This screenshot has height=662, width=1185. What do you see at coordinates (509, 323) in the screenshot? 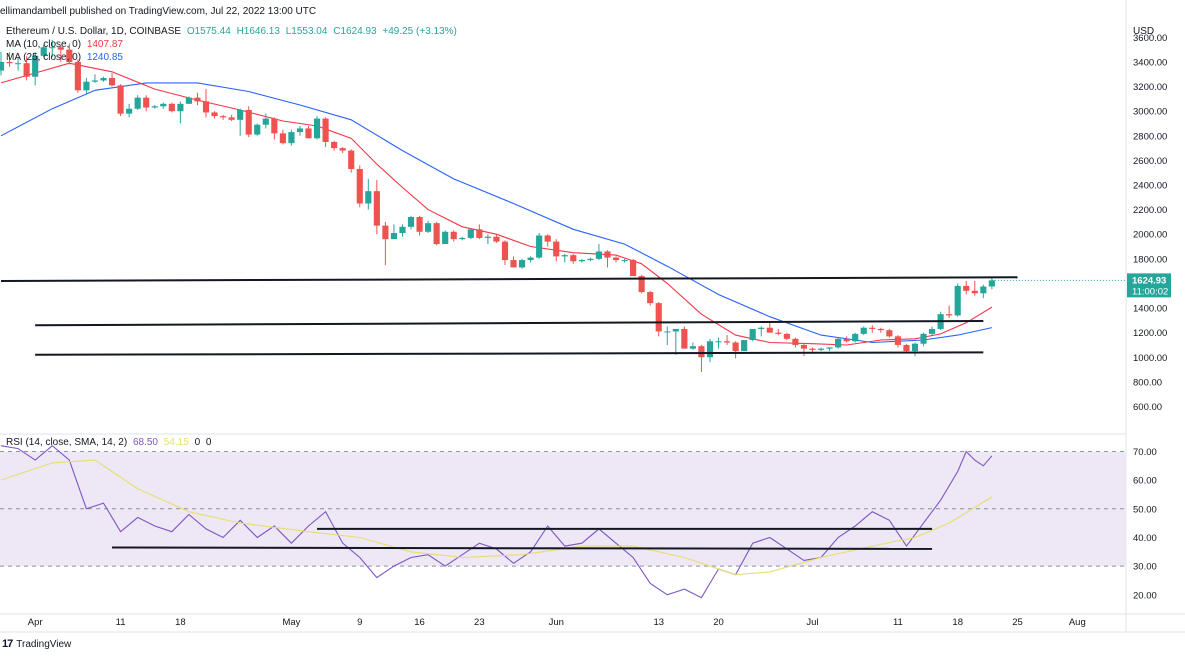
I see `middle-support-line` at bounding box center [509, 323].